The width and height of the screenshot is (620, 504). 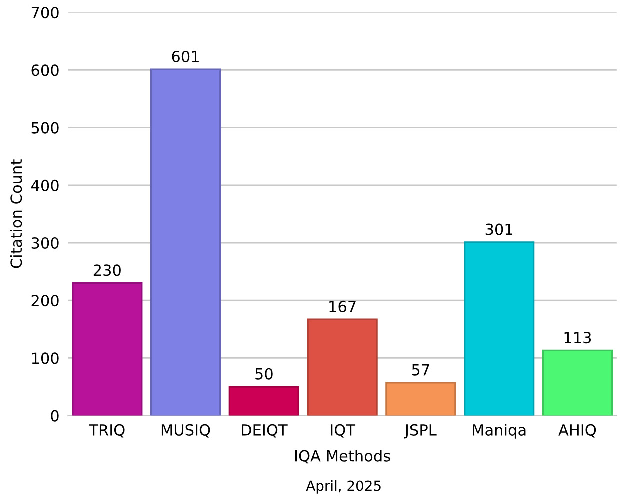 What do you see at coordinates (343, 487) in the screenshot?
I see `text: April, 2025` at bounding box center [343, 487].